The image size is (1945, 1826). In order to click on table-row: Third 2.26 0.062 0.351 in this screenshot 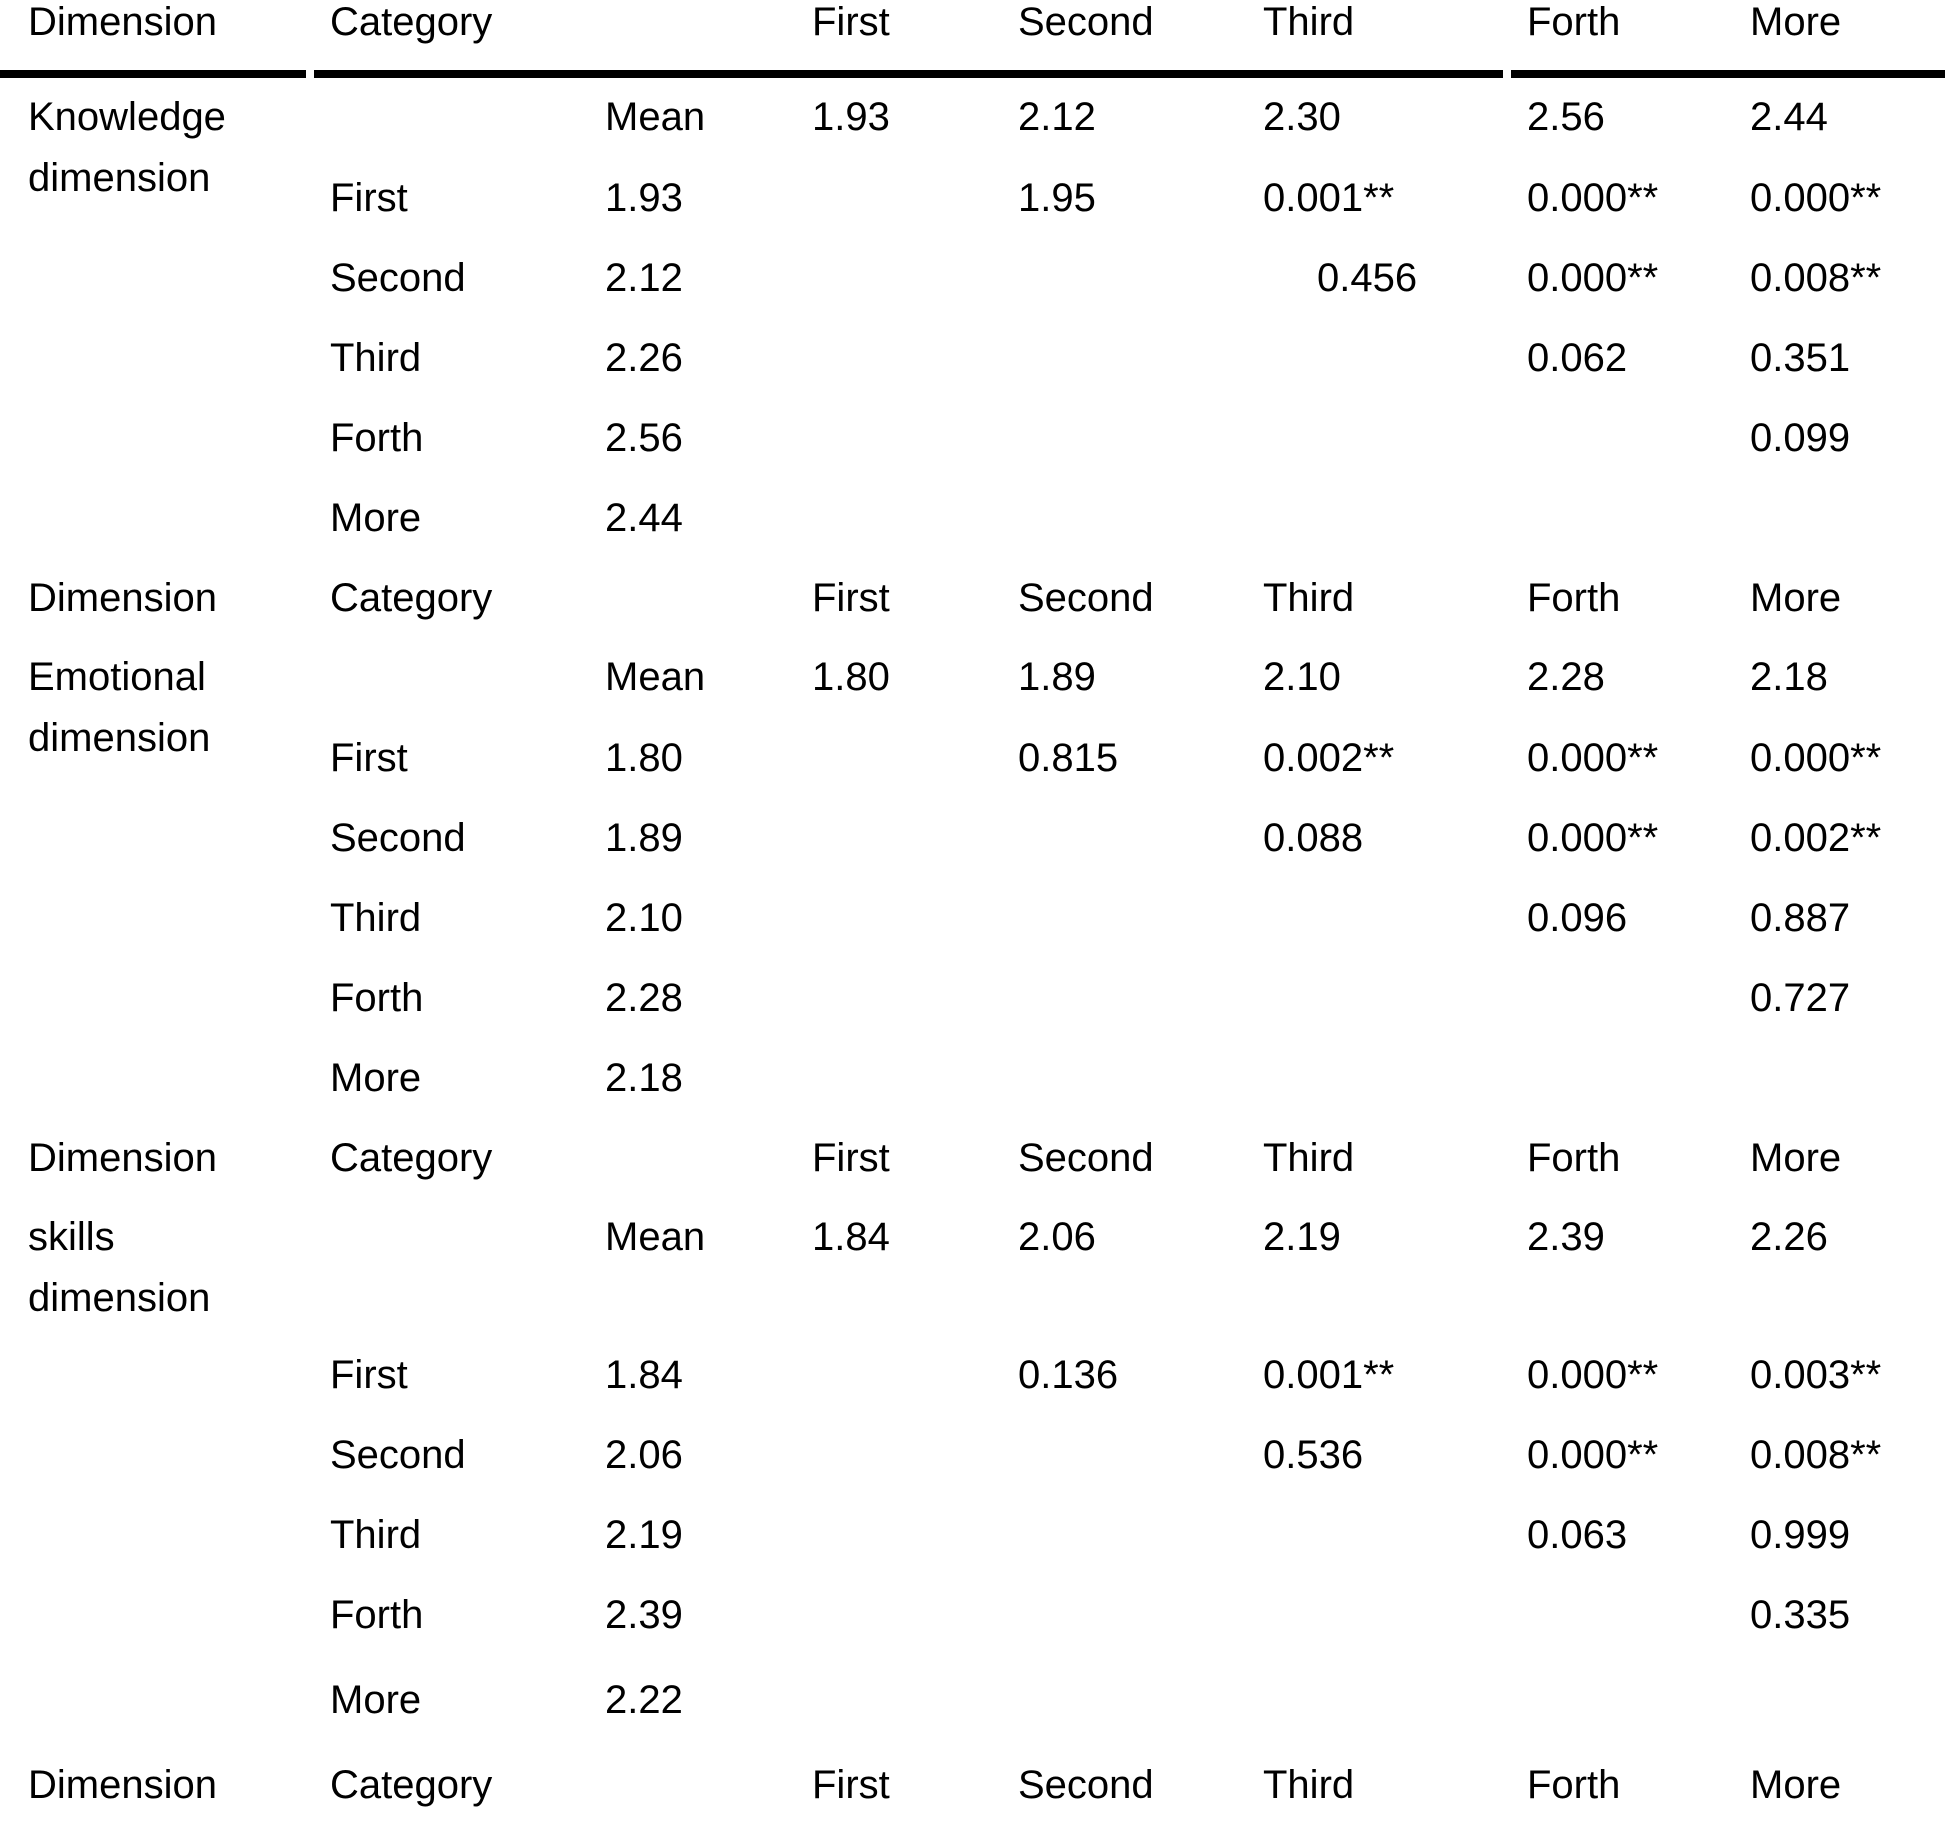, I will do `click(972, 358)`.